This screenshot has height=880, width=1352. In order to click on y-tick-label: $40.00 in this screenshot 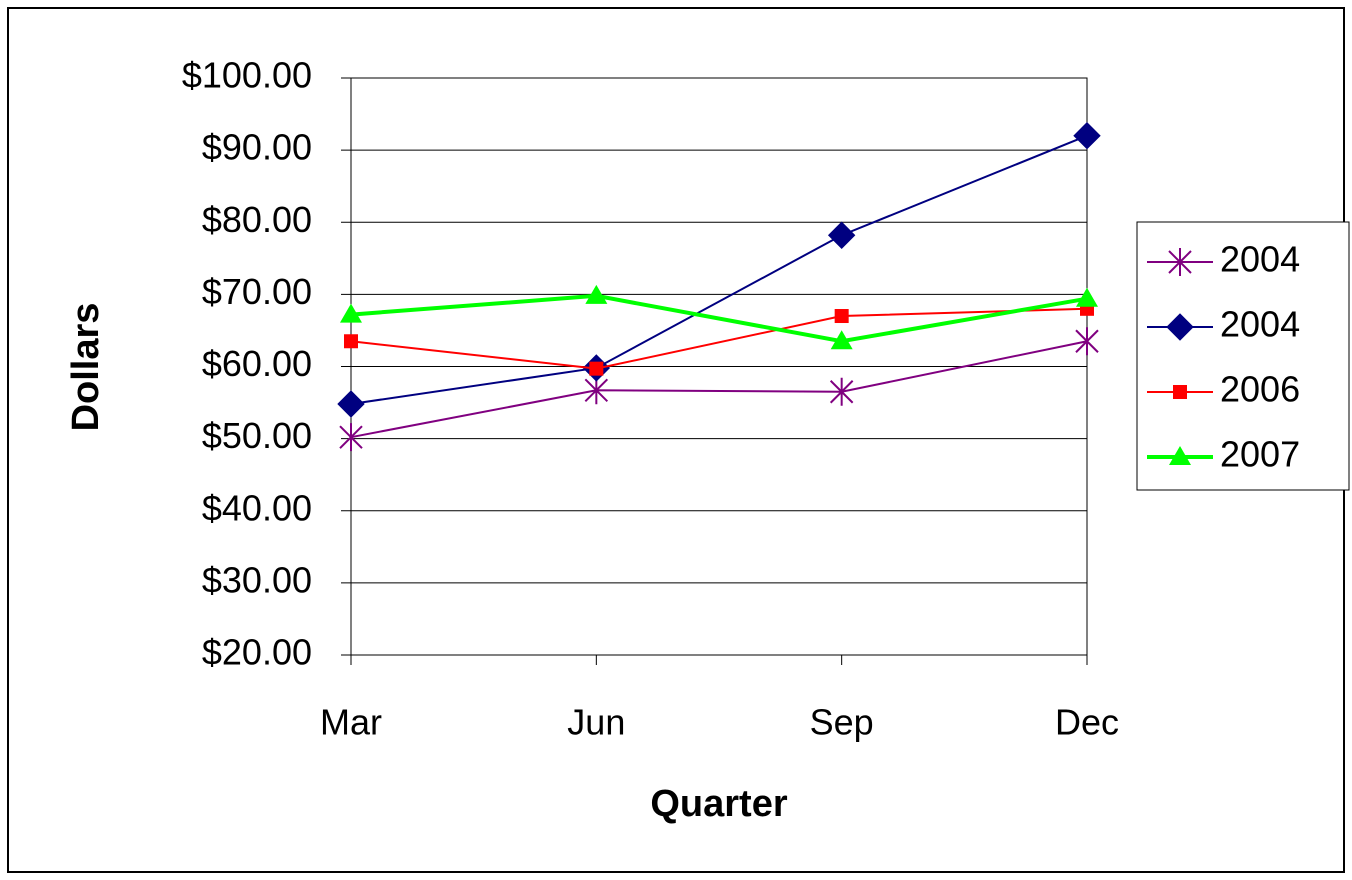, I will do `click(257, 507)`.